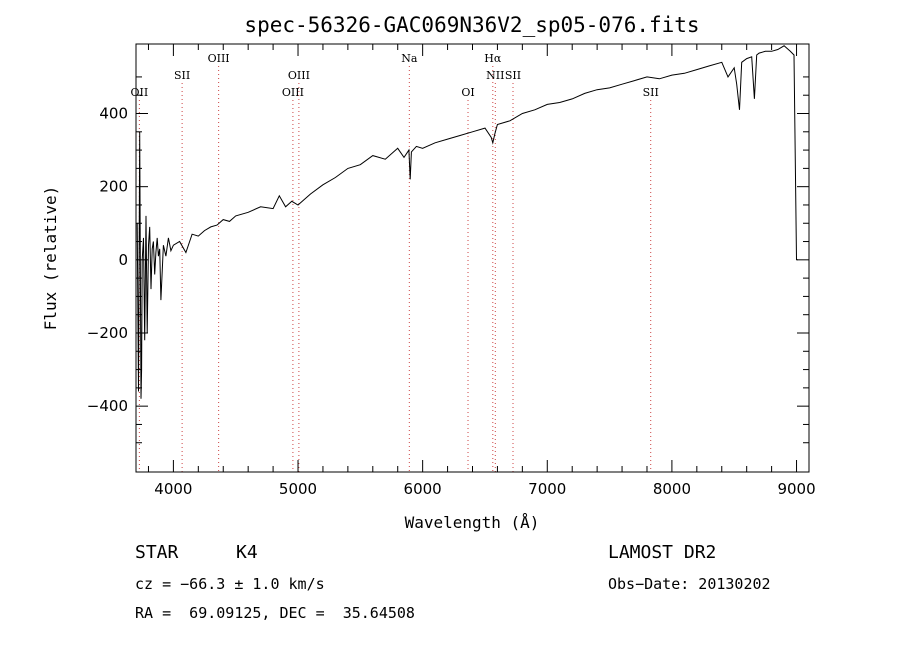 Image resolution: width=900 pixels, height=650 pixels. What do you see at coordinates (472, 522) in the screenshot?
I see `x-axis-label: Wavelength (Å)` at bounding box center [472, 522].